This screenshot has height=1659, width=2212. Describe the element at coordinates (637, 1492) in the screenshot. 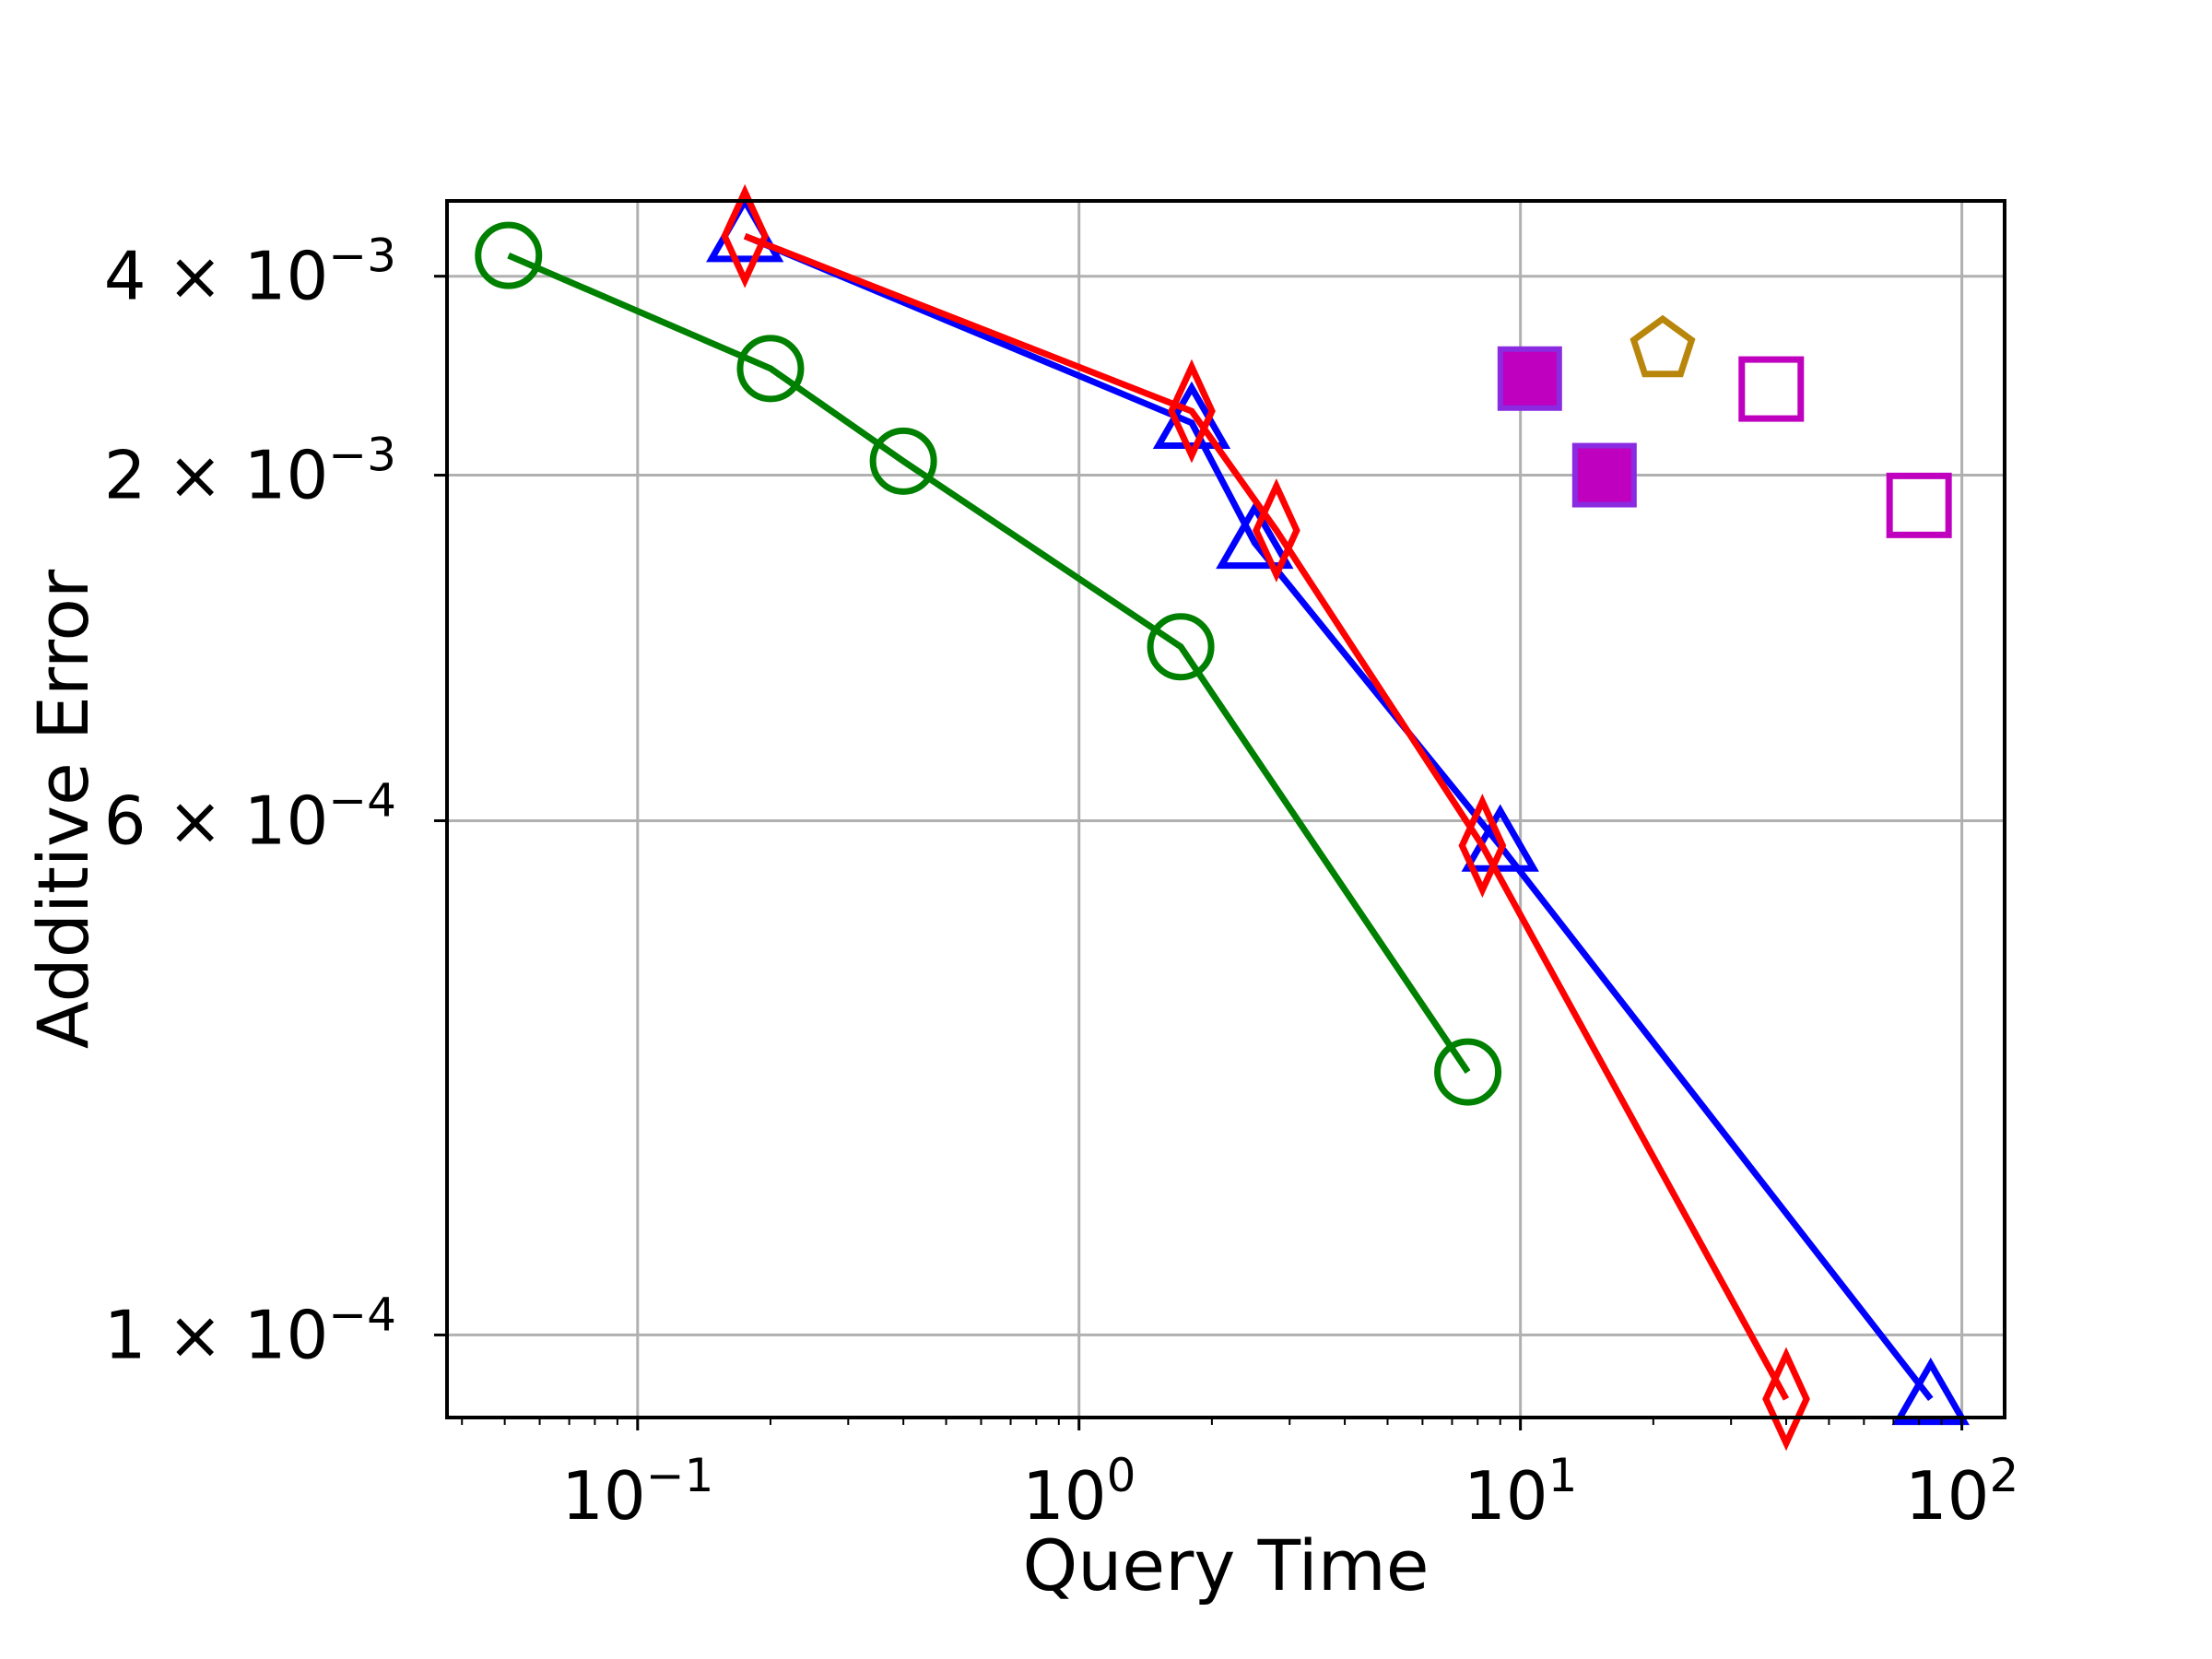

I see `x-tick-label: 10⁻¹` at that location.